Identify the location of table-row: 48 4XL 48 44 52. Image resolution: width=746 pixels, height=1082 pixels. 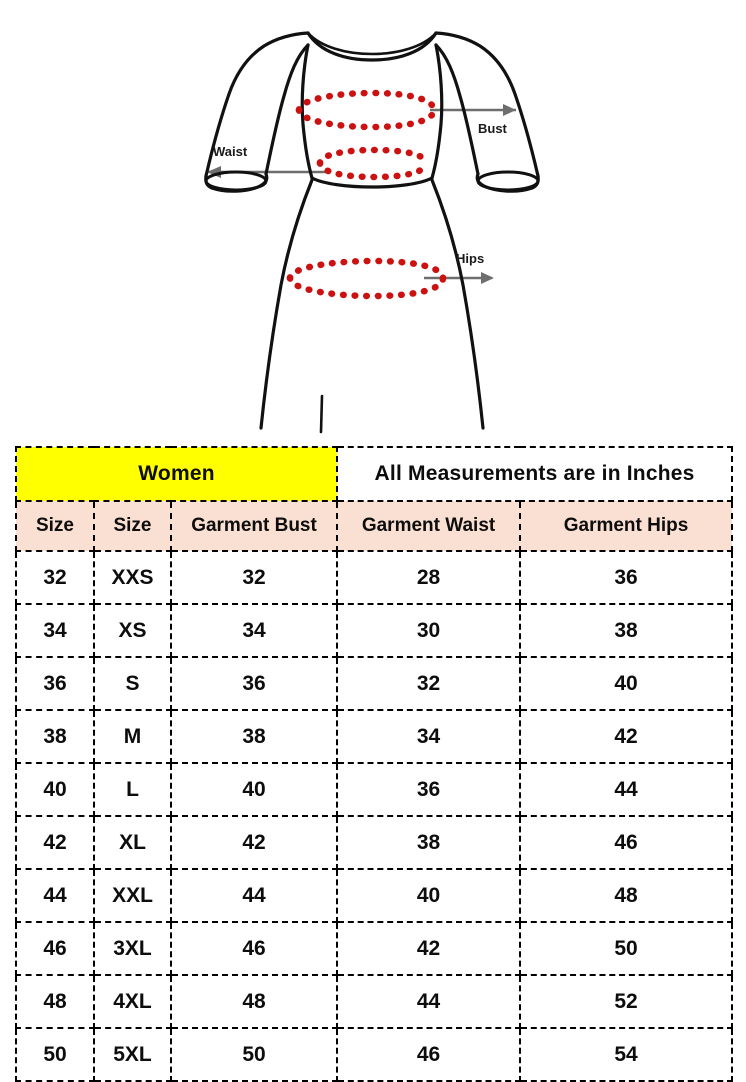
(374, 1001).